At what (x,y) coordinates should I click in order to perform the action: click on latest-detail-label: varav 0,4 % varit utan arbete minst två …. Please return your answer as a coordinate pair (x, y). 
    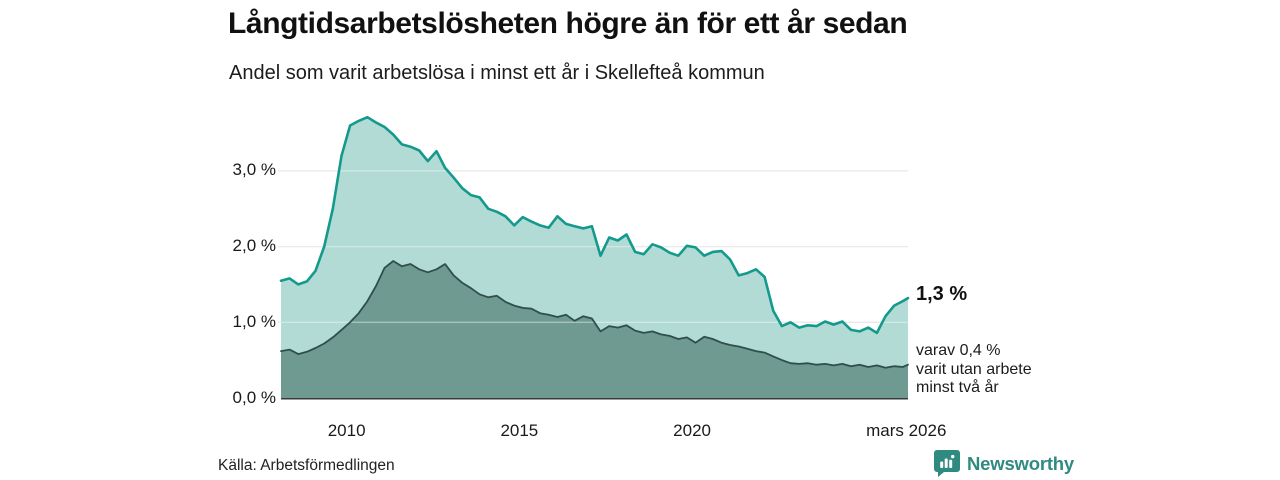
    Looking at the image, I should click on (974, 369).